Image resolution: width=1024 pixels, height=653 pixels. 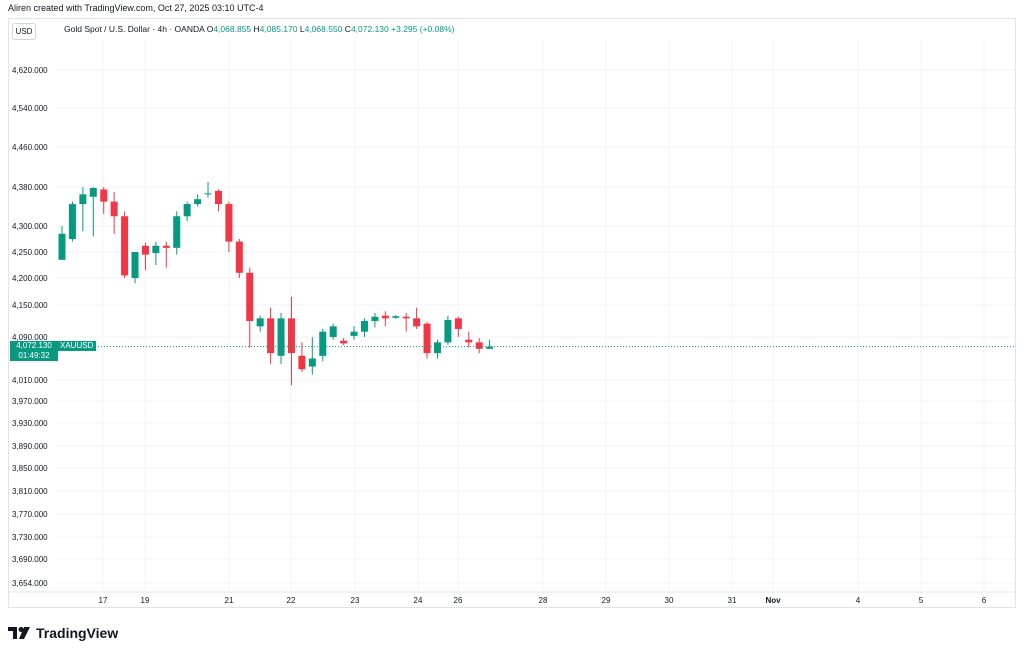 I want to click on y-tick-label: 3,890.000, so click(x=30, y=446).